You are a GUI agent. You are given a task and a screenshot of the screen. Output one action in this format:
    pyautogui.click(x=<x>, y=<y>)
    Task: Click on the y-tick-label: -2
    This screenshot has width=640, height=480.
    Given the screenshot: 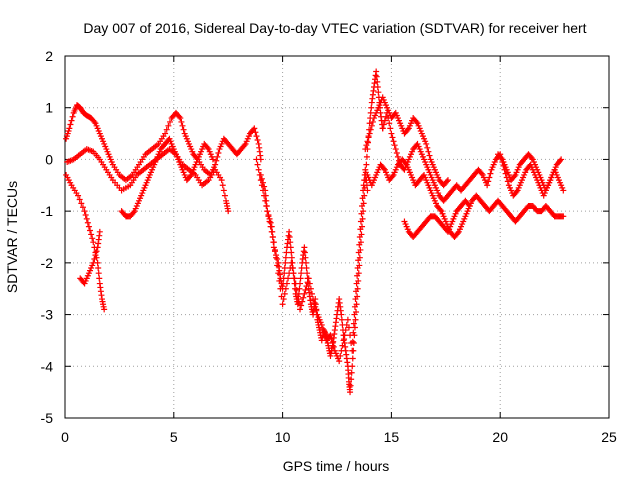 What is the action you would take?
    pyautogui.click(x=47, y=263)
    